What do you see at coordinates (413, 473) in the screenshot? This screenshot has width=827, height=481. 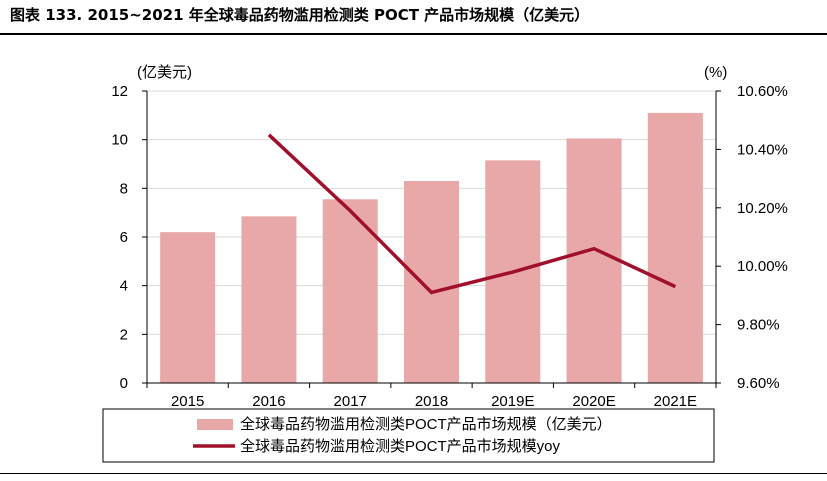 I see `bottom-rule` at bounding box center [413, 473].